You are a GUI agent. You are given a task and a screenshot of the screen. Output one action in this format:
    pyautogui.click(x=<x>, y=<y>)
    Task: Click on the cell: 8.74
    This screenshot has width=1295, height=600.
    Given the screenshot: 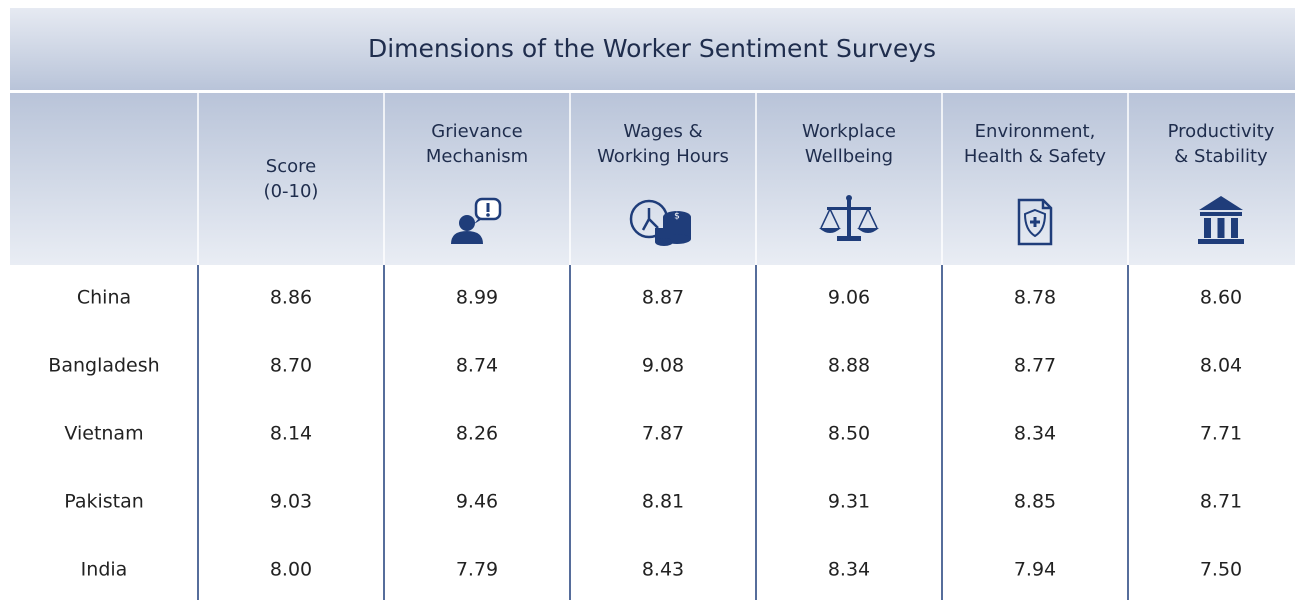 What is the action you would take?
    pyautogui.click(x=477, y=366)
    